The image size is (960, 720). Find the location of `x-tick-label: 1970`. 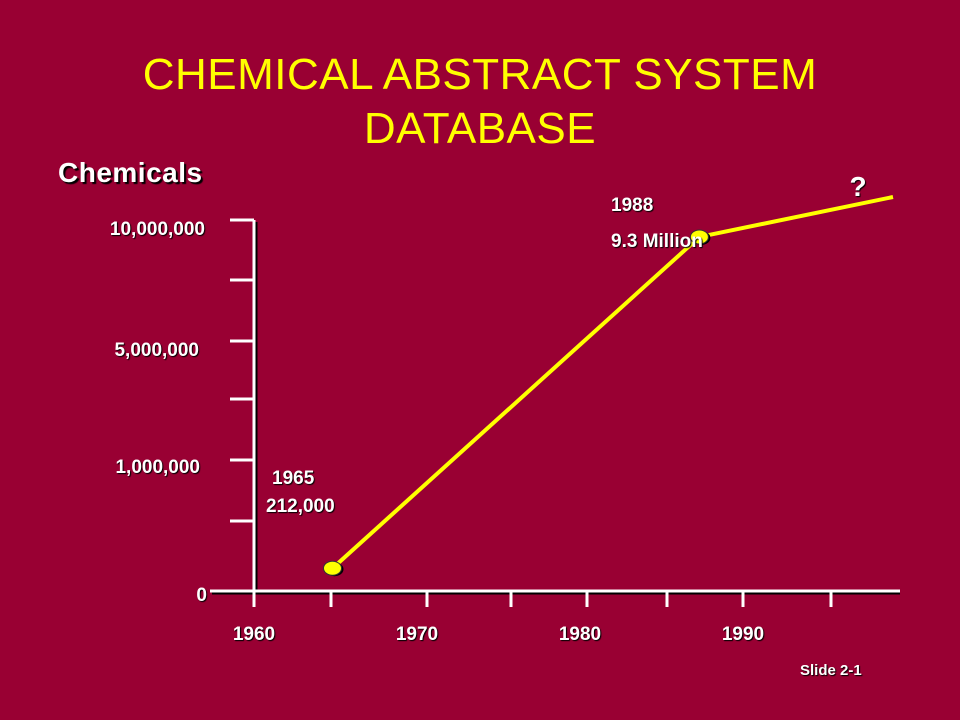

x-tick-label: 1970 is located at coordinates (417, 634).